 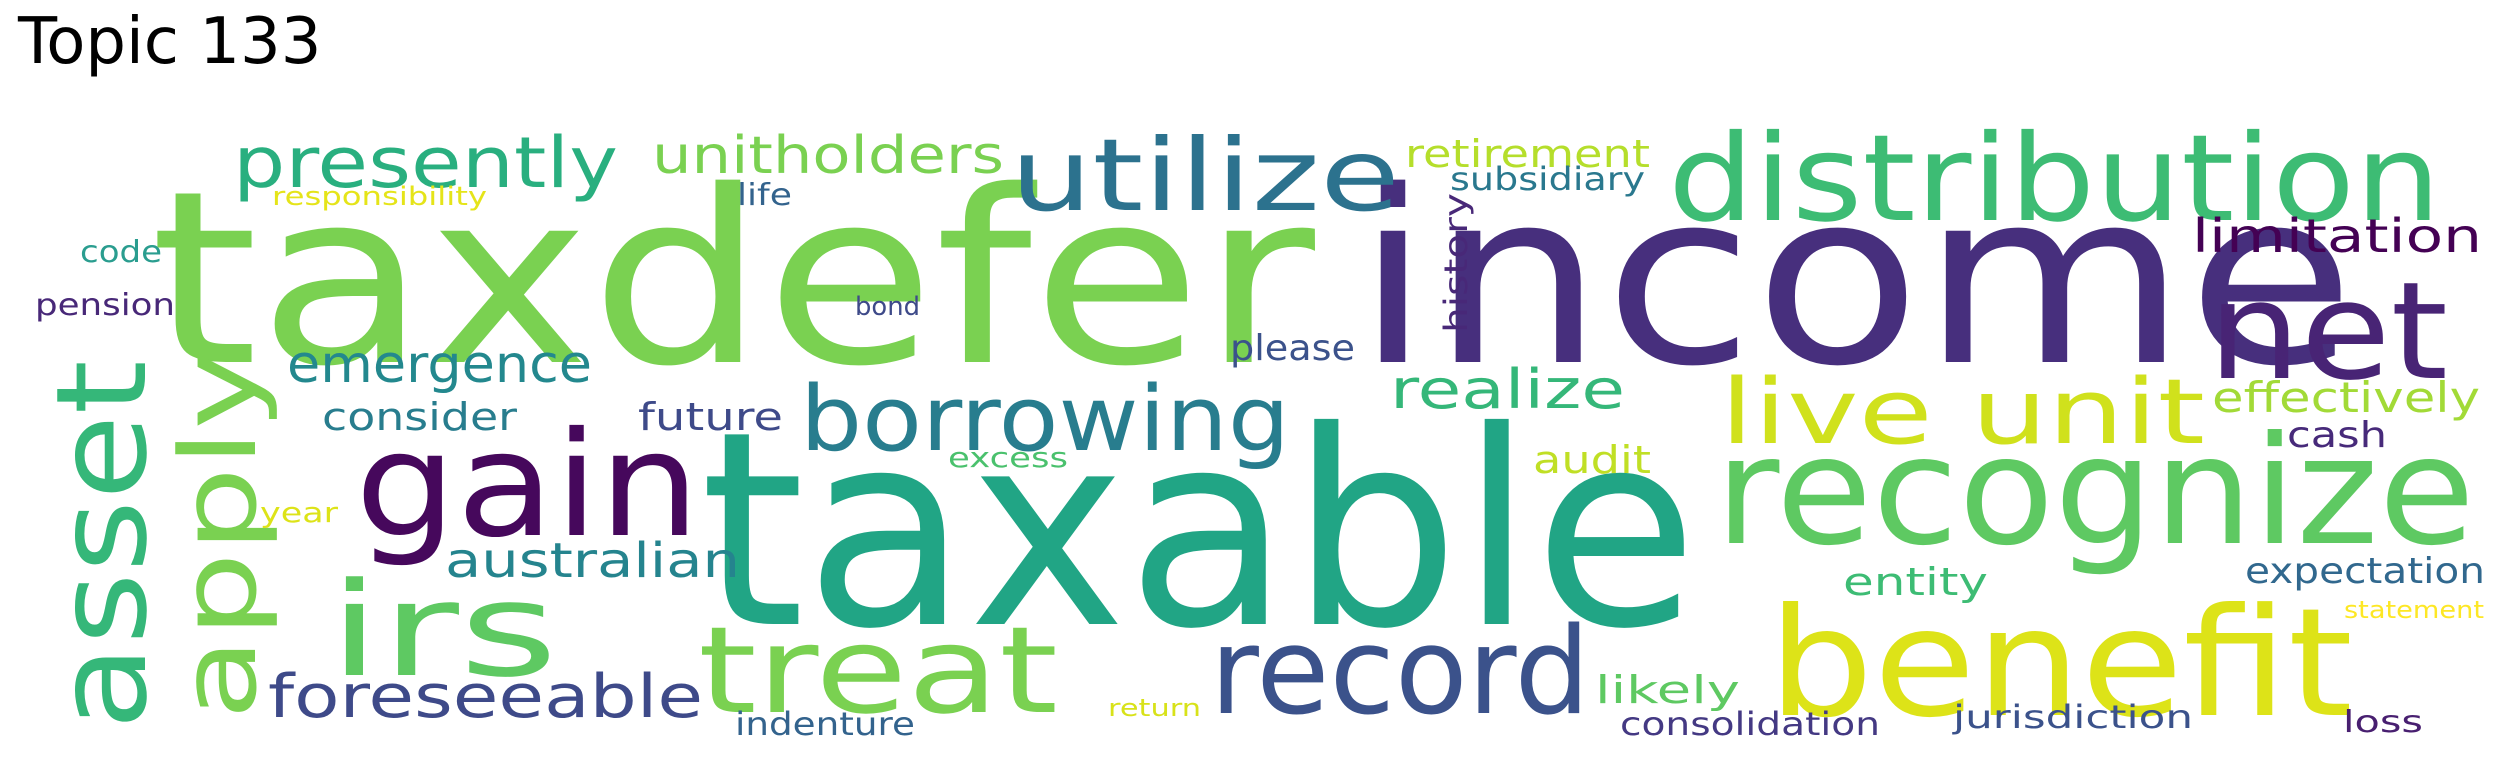 What do you see at coordinates (828, 156) in the screenshot?
I see `word-unitholders: unitholders` at bounding box center [828, 156].